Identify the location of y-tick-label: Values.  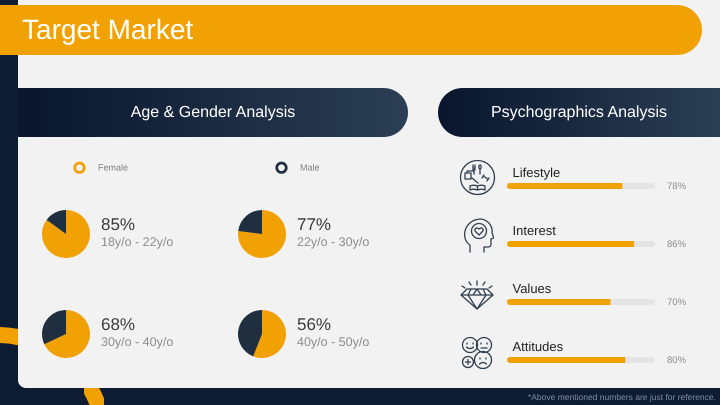
(532, 288).